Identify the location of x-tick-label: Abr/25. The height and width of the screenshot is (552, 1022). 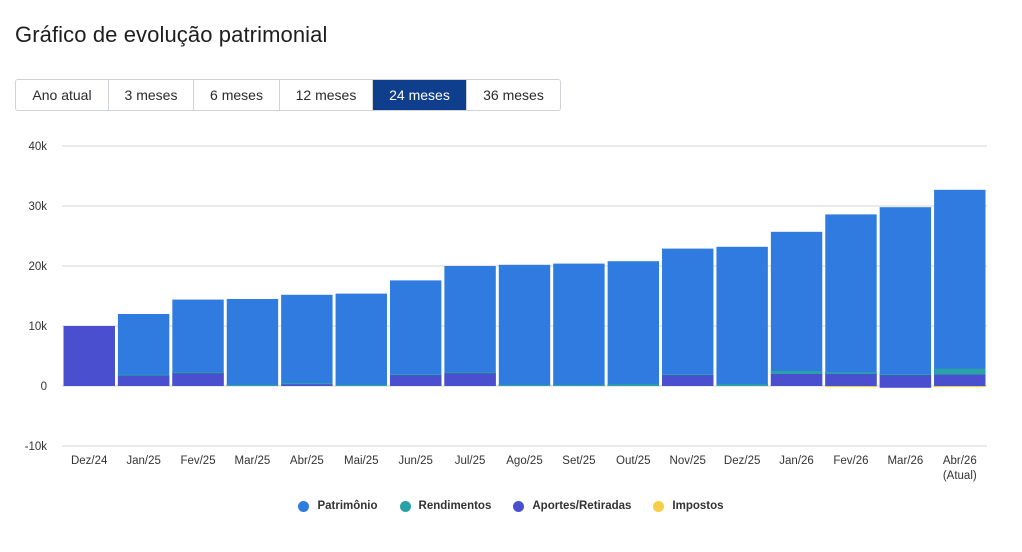
(307, 461).